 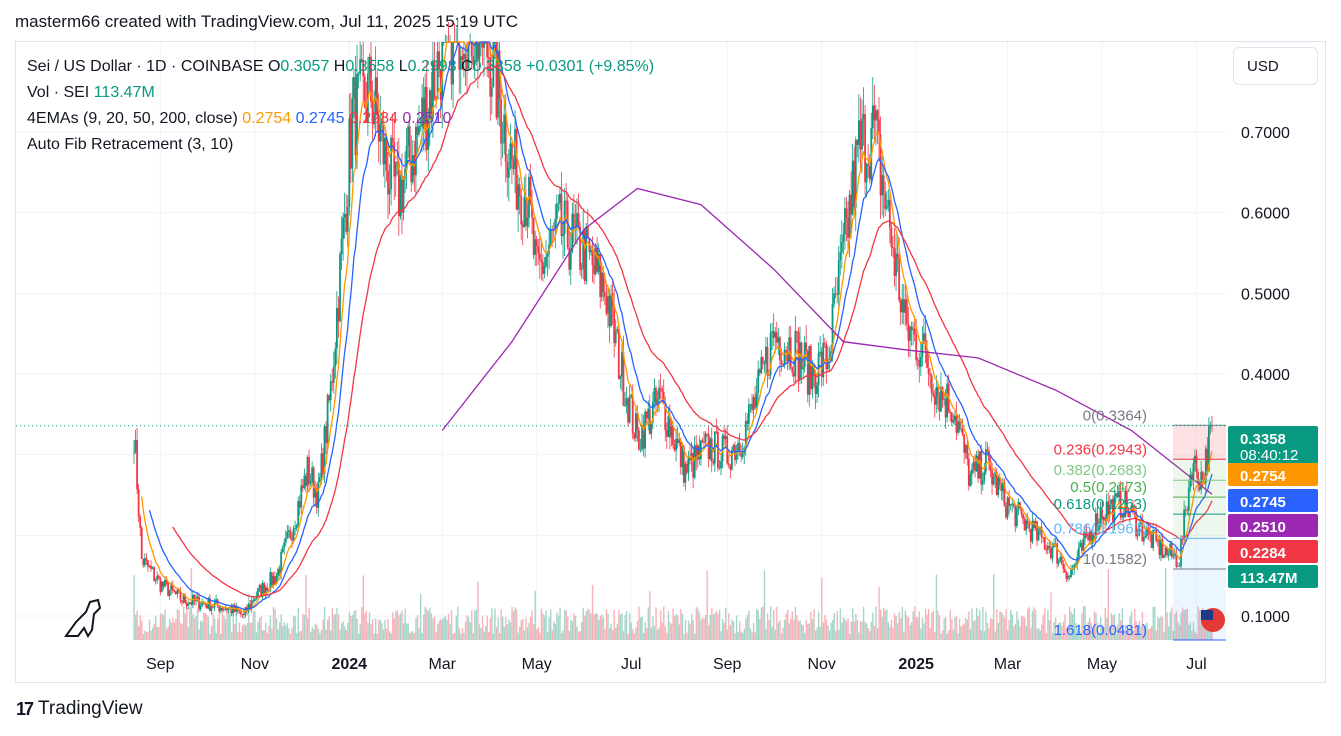 I want to click on symbol-label: Sei / US Dollar · 1D · COINBASE, so click(x=145, y=66).